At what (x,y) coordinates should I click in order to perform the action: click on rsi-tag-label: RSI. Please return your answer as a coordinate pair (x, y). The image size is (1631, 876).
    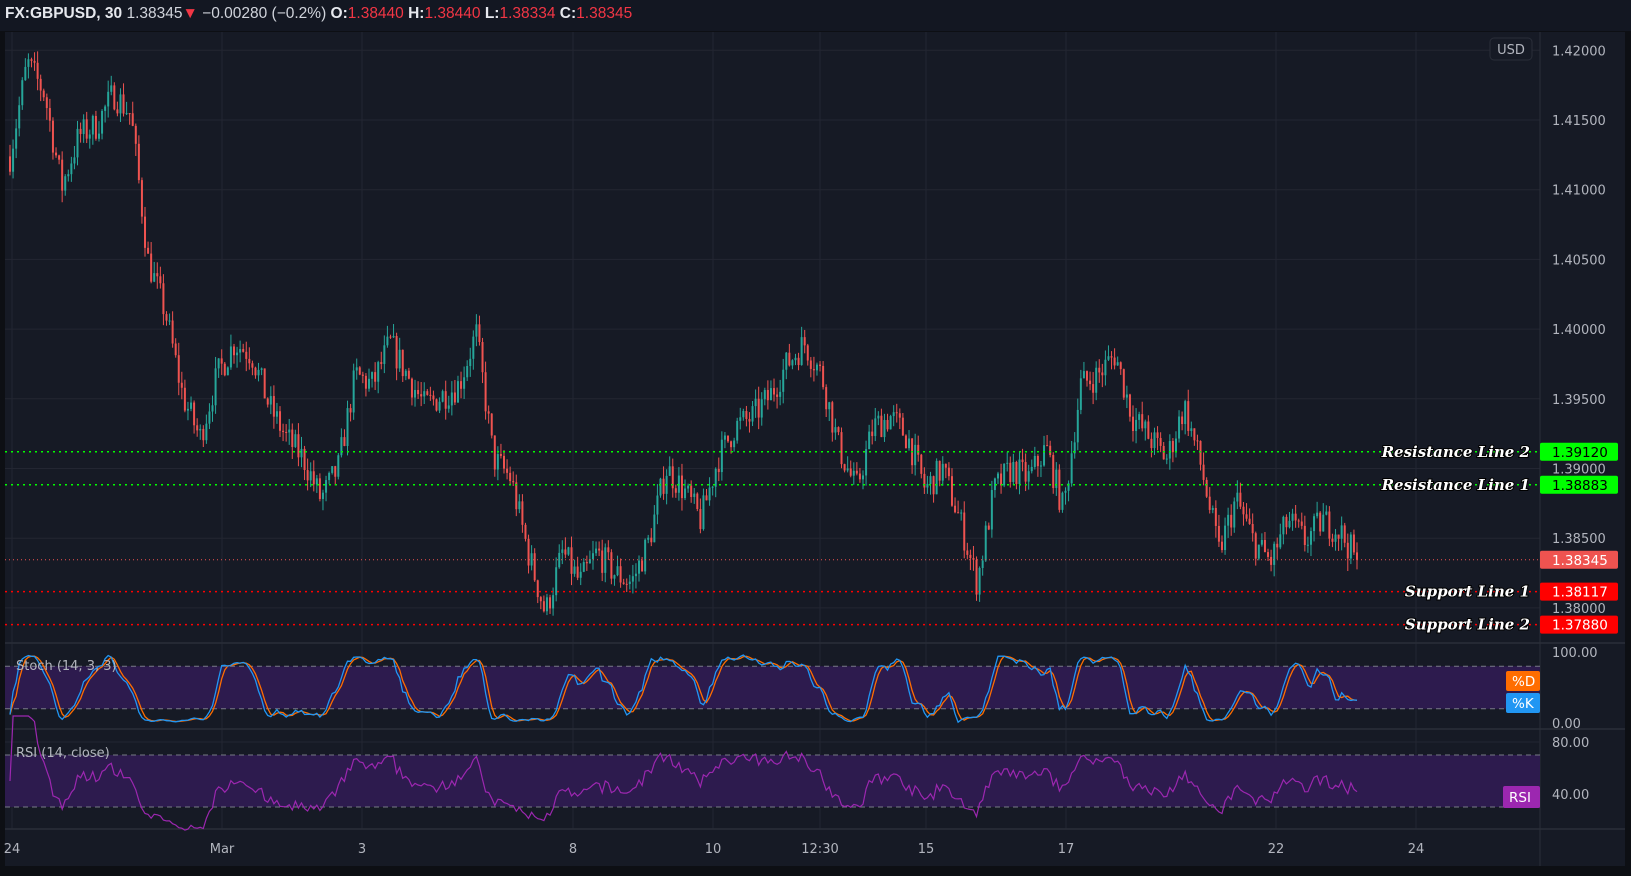
    Looking at the image, I should click on (1520, 798).